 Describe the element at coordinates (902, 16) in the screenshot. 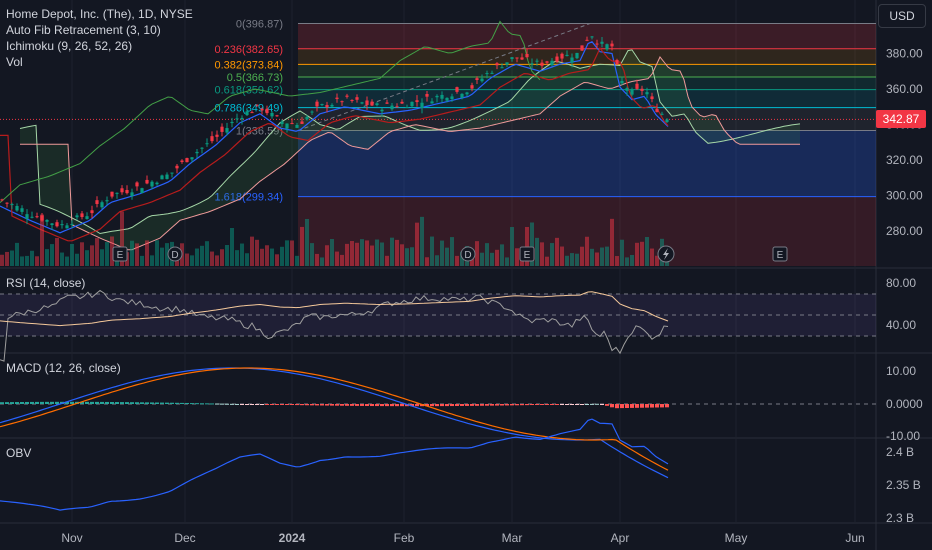

I see `currency-button: USD` at that location.